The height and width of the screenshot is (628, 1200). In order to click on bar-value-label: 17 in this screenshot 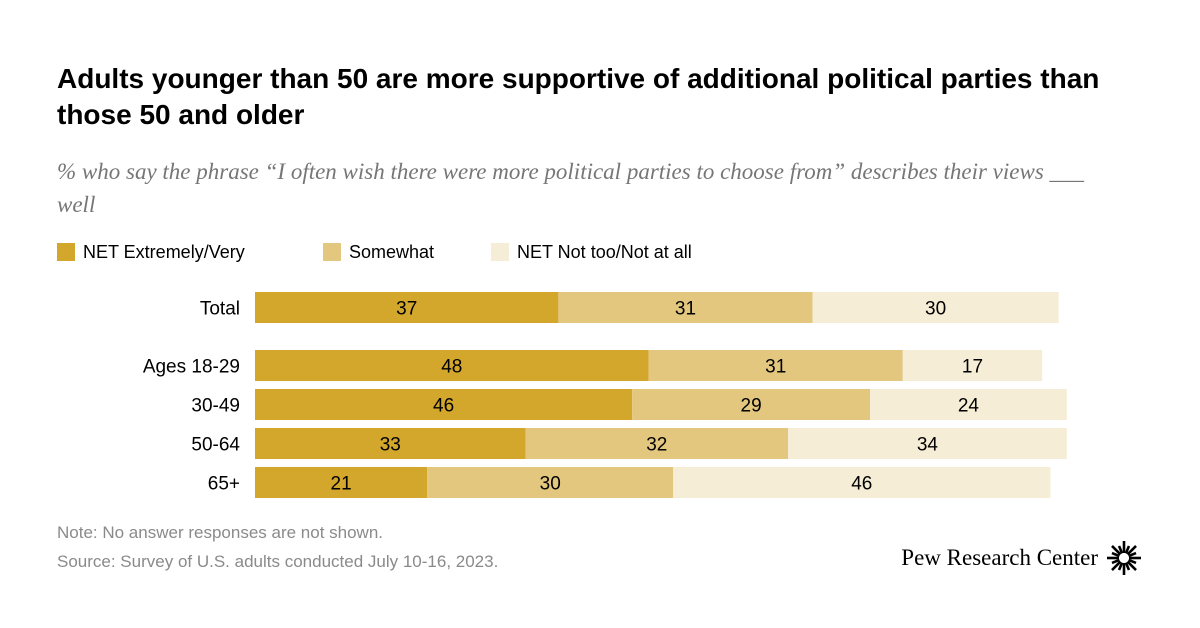, I will do `click(972, 367)`.